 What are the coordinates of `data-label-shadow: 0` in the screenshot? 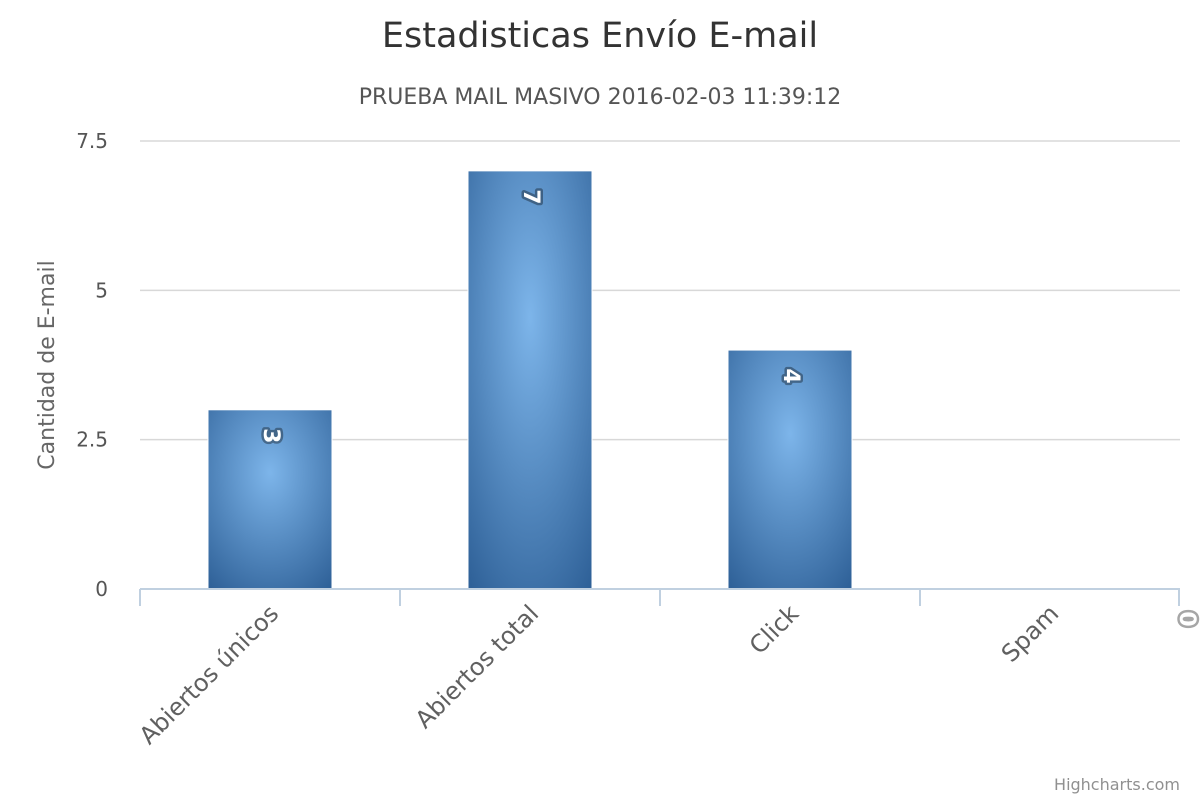 It's located at (1186, 618).